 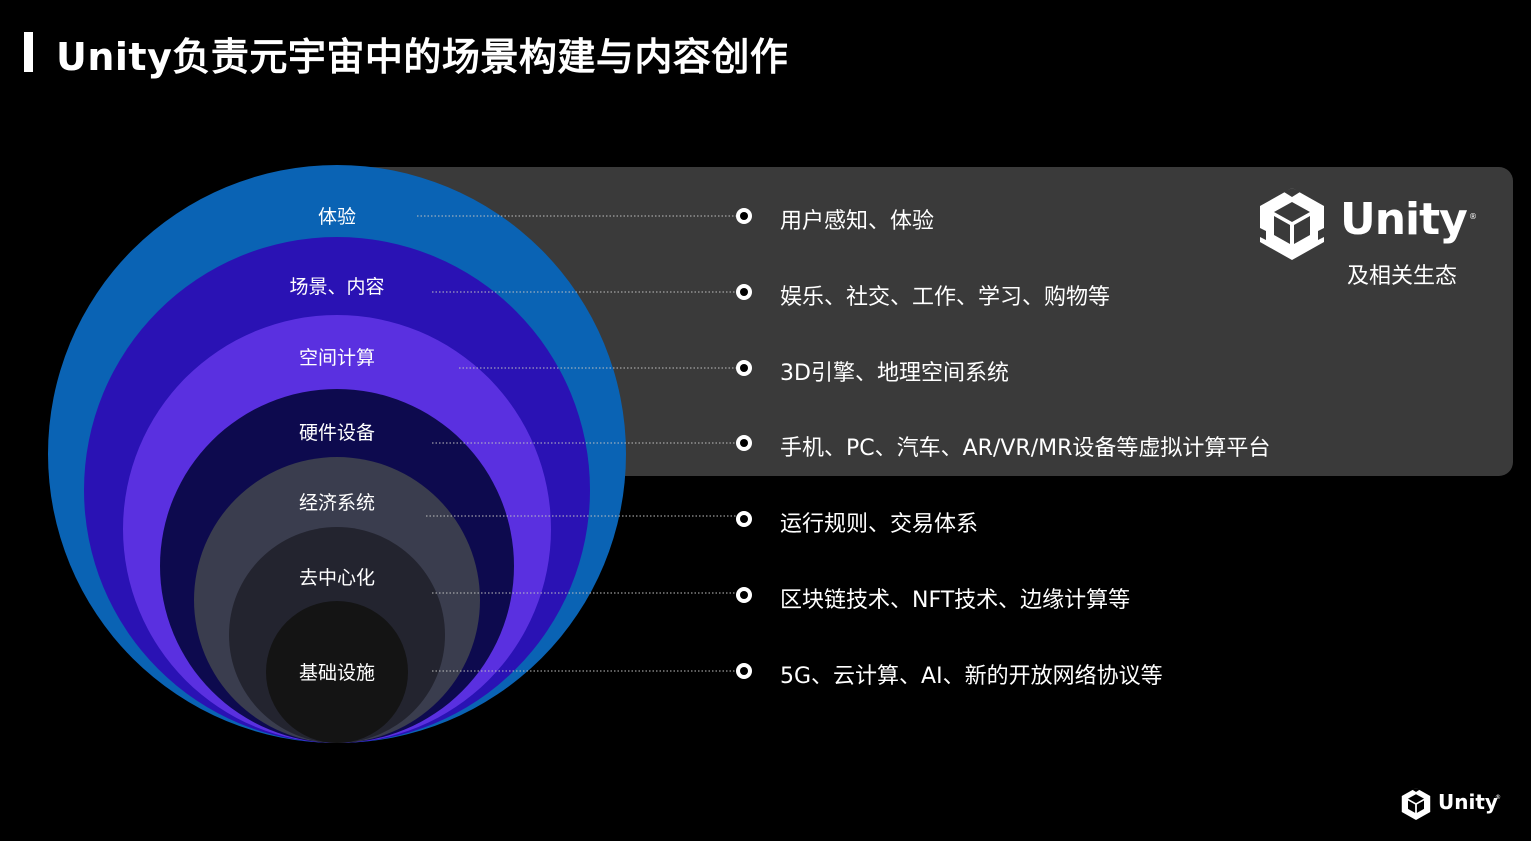 What do you see at coordinates (857, 221) in the screenshot?
I see `layer-description-experience: 用户感知、体验` at bounding box center [857, 221].